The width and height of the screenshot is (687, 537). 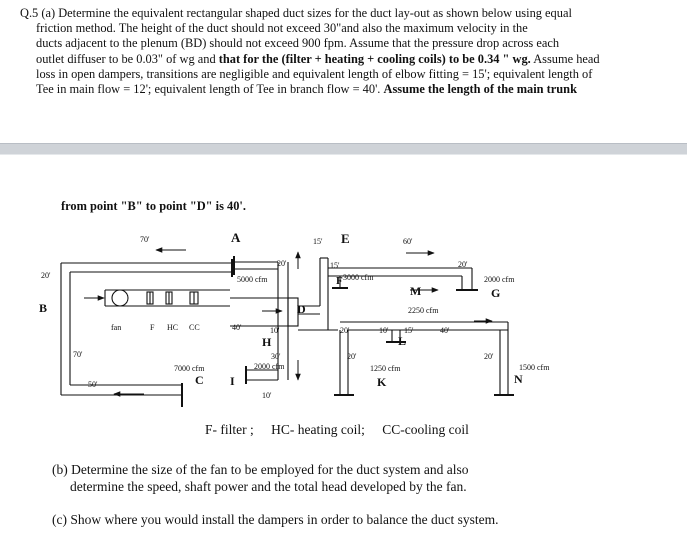 What do you see at coordinates (78, 354) in the screenshot?
I see `length-lower-left: 70'` at bounding box center [78, 354].